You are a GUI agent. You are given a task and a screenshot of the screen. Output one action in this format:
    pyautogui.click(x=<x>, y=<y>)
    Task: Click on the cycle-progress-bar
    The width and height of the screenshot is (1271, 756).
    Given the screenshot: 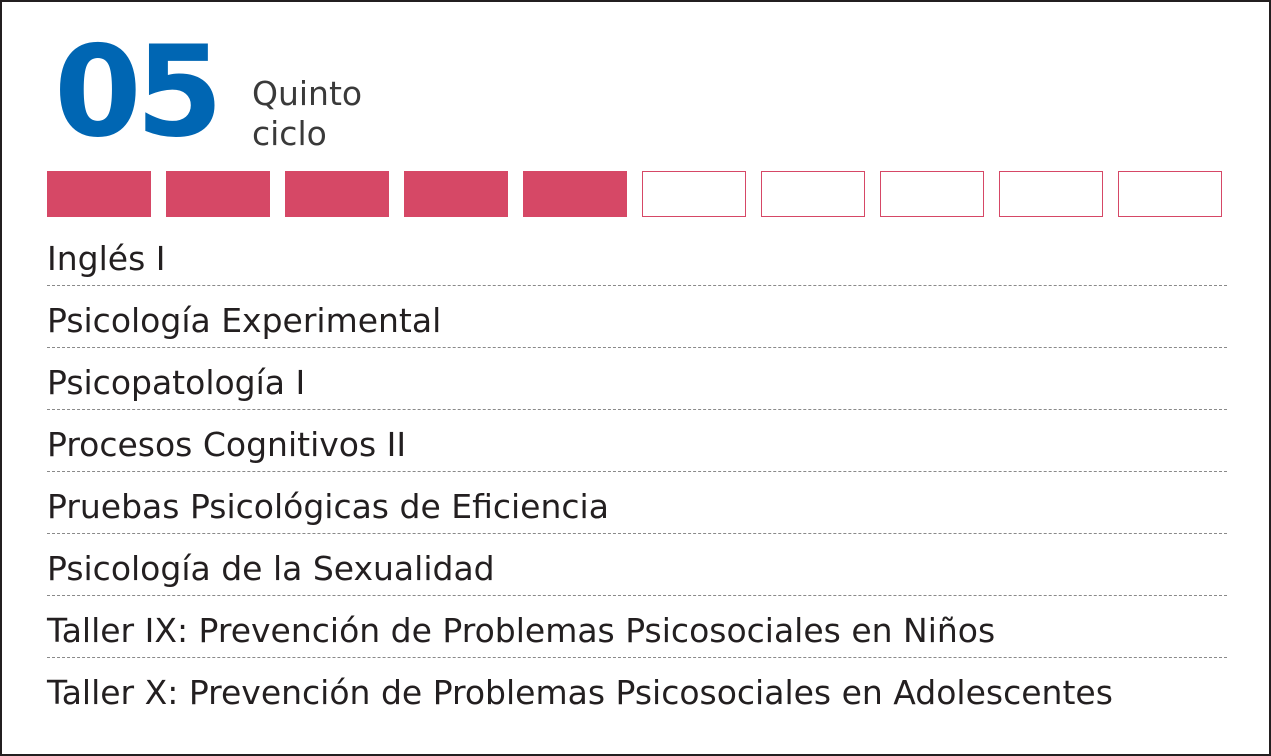 What is the action you would take?
    pyautogui.click(x=634, y=194)
    